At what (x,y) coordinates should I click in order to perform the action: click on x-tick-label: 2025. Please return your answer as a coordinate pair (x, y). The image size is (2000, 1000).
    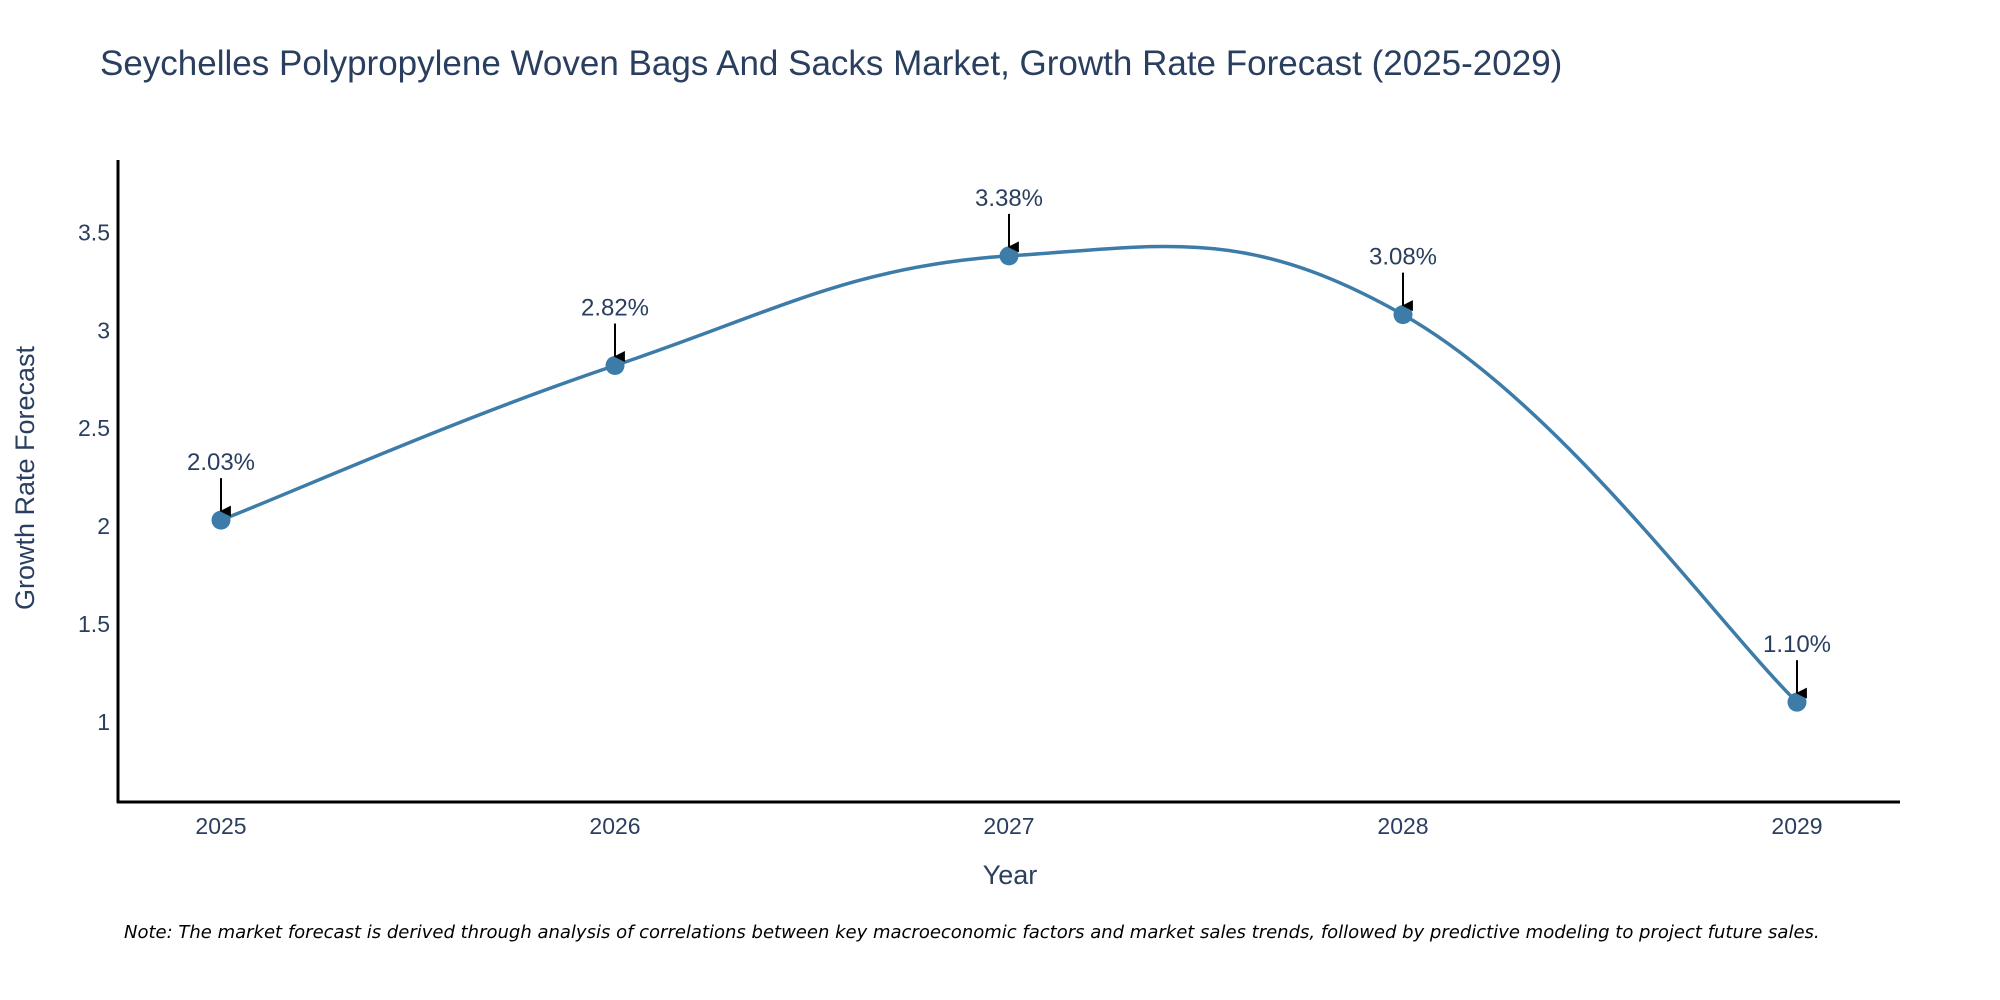
    Looking at the image, I should click on (220, 826).